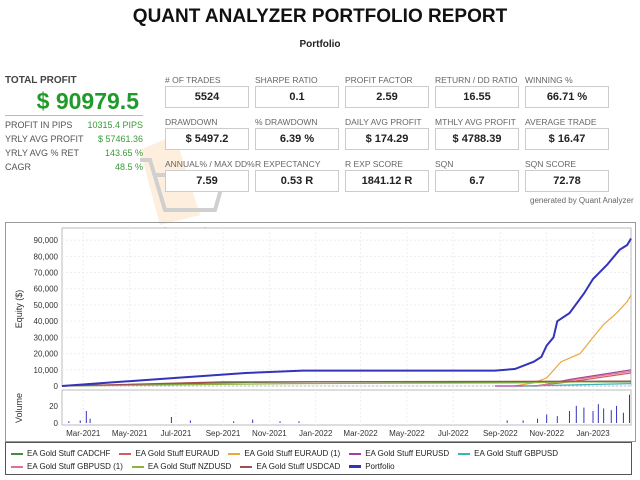  I want to click on volume-axis-label: Volume, so click(19, 408).